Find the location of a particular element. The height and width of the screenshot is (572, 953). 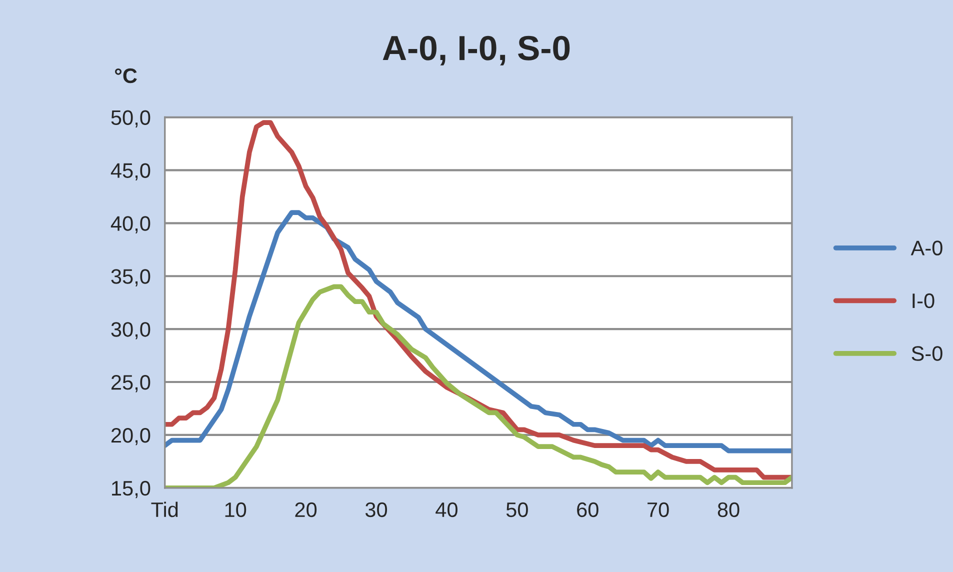

y-tick-label: 45,0 is located at coordinates (130, 171).